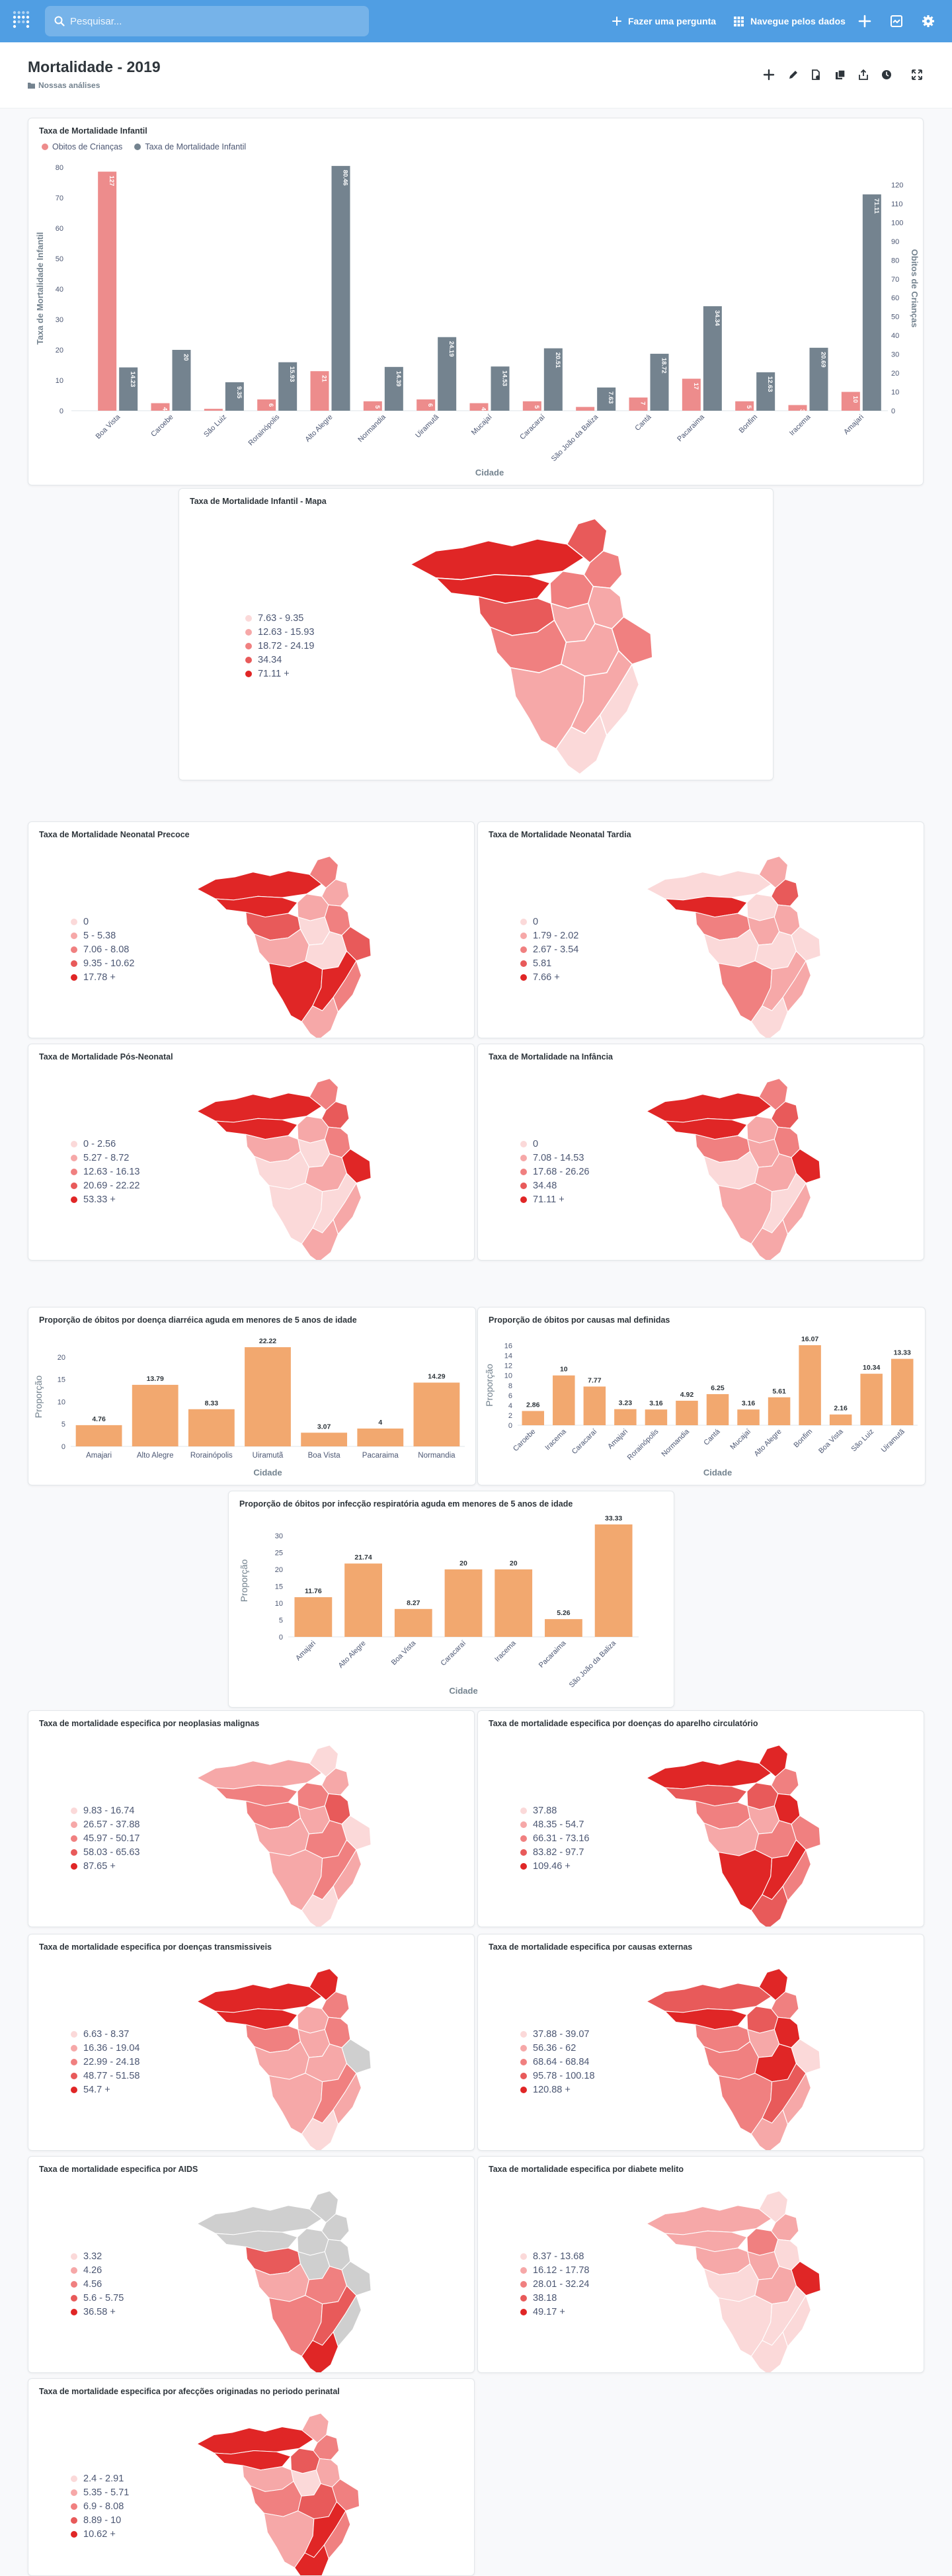  Describe the element at coordinates (816, 74) in the screenshot. I see `revision-history-icon` at that location.